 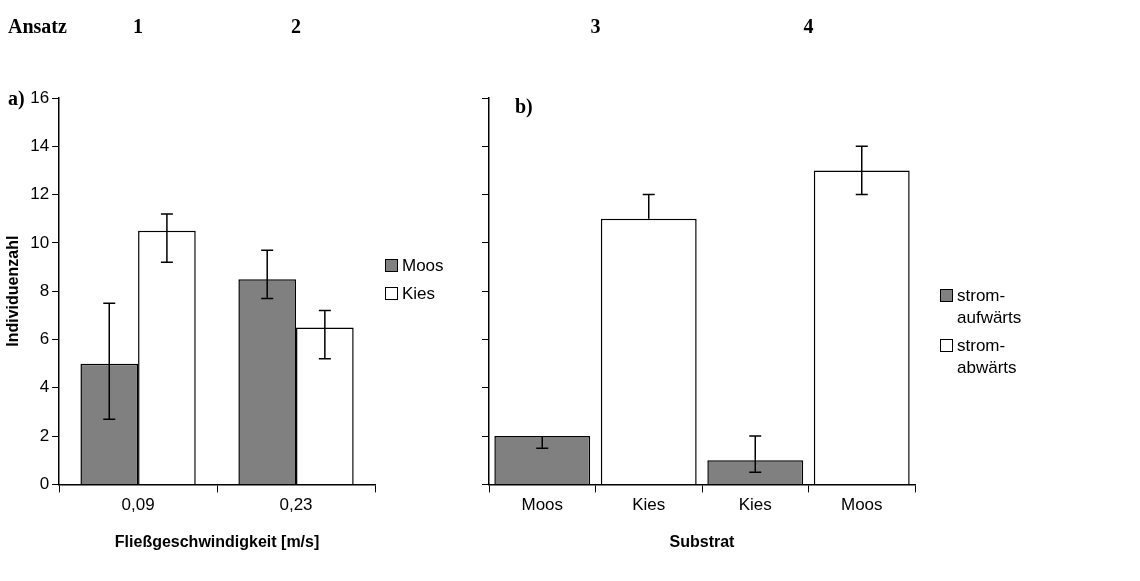 What do you see at coordinates (419, 294) in the screenshot?
I see `text: Kies` at bounding box center [419, 294].